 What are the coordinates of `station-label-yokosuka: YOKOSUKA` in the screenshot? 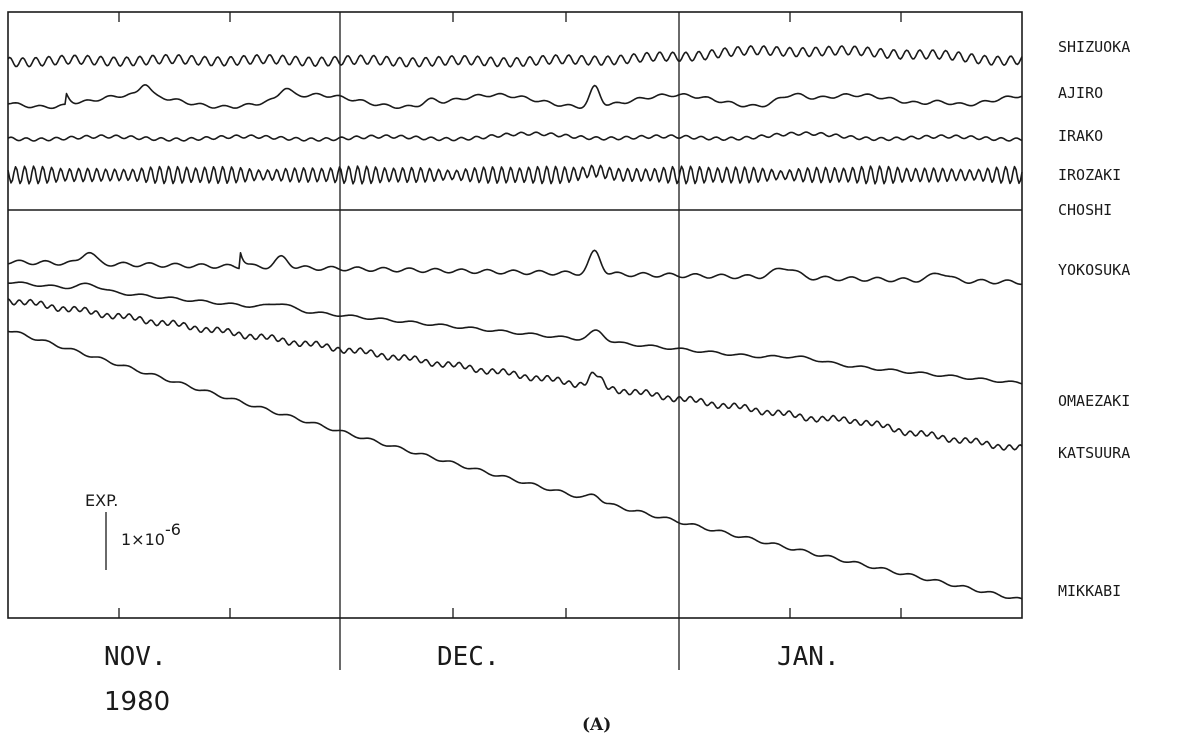 It's located at (1094, 270).